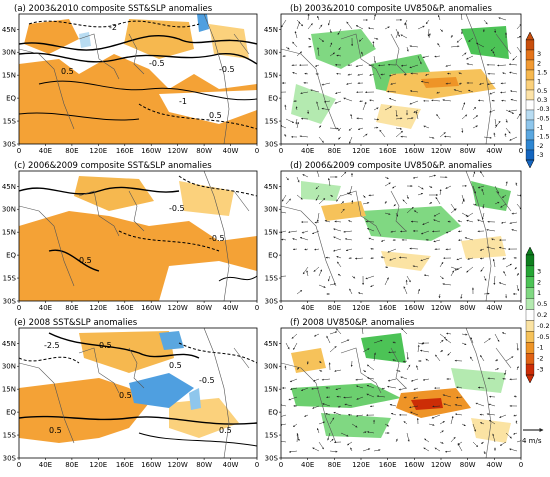 The image size is (550, 477). Describe the element at coordinates (203, 23) in the screenshot. I see `panel-a-cold-sst-patch` at that location.